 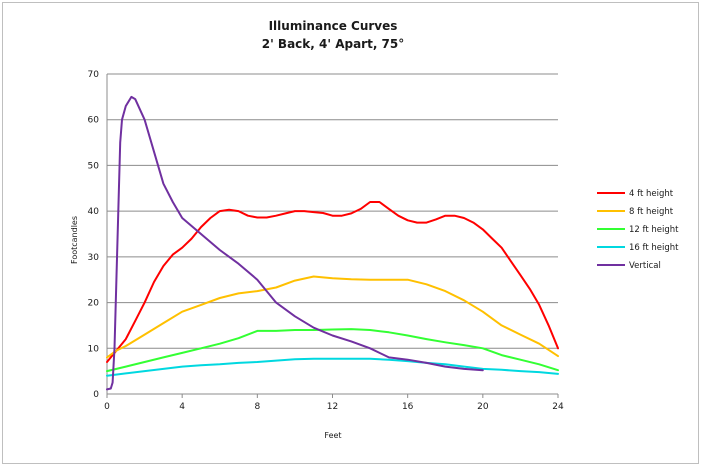 What do you see at coordinates (408, 407) in the screenshot?
I see `x-tick-label: 16` at bounding box center [408, 407].